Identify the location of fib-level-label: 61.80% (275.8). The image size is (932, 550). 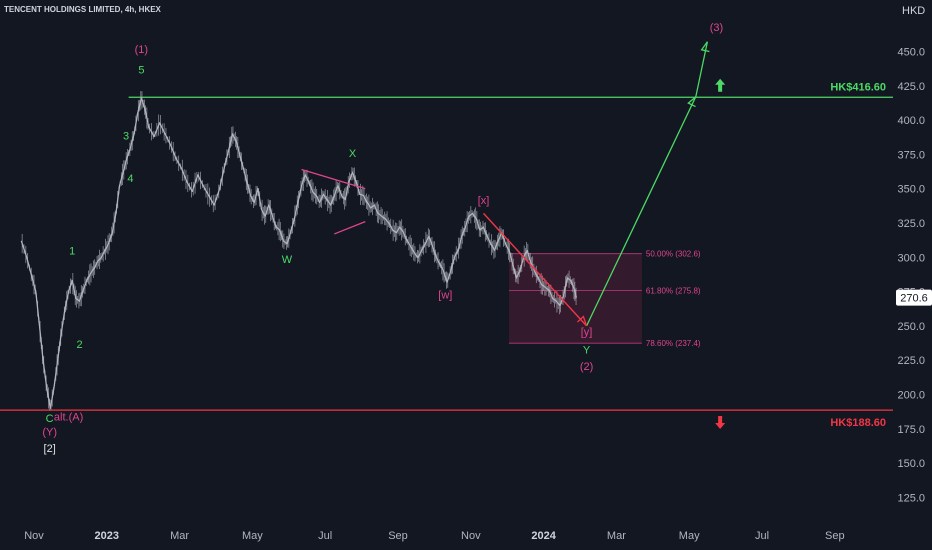
(673, 290).